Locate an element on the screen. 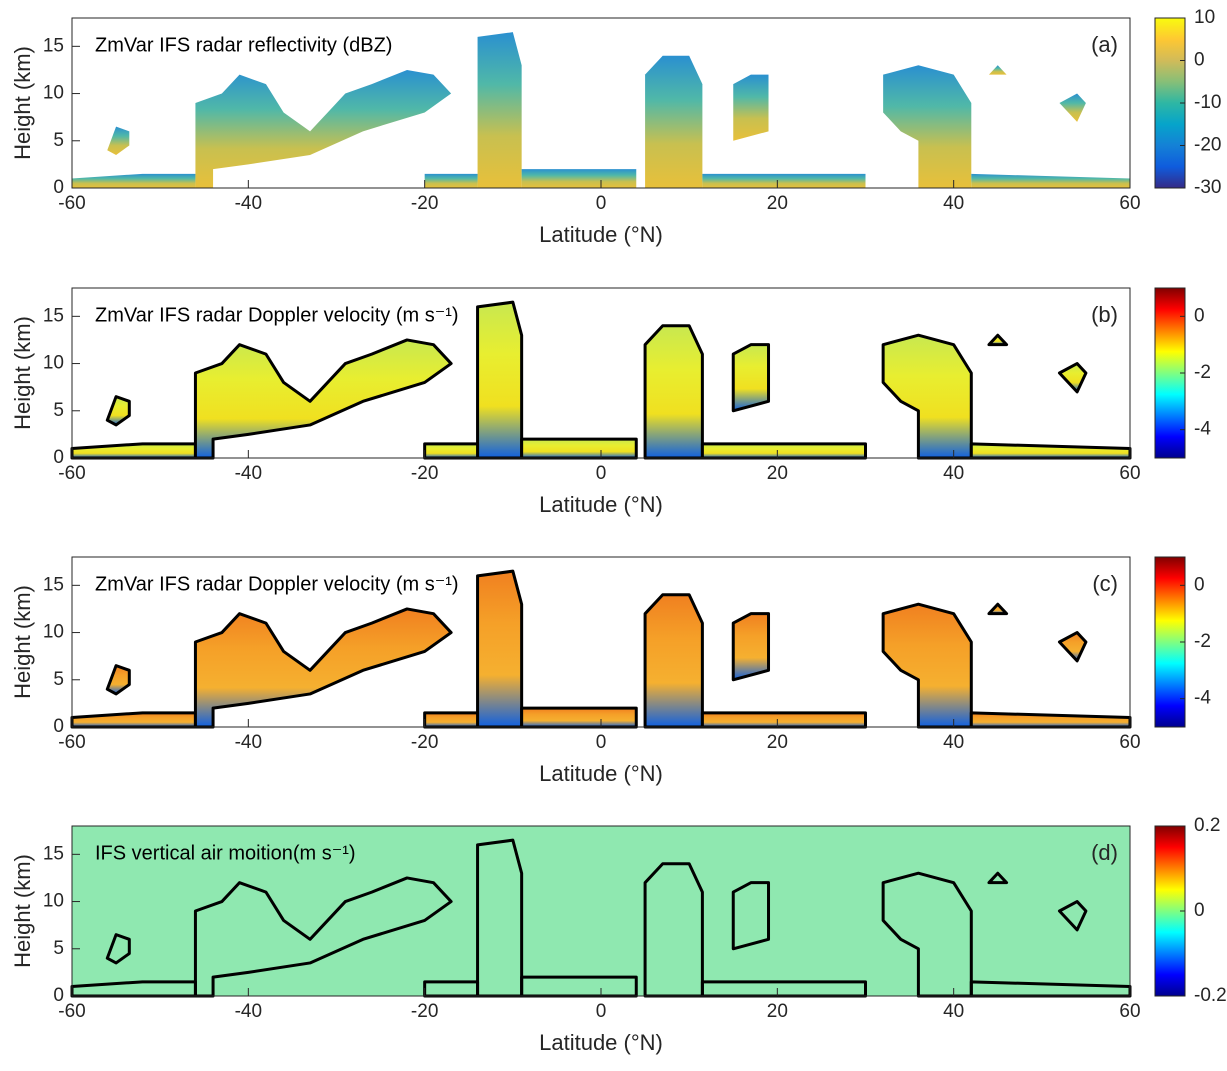 The image size is (1227, 1071). colorbar-tick-label: 10 is located at coordinates (1204, 17).